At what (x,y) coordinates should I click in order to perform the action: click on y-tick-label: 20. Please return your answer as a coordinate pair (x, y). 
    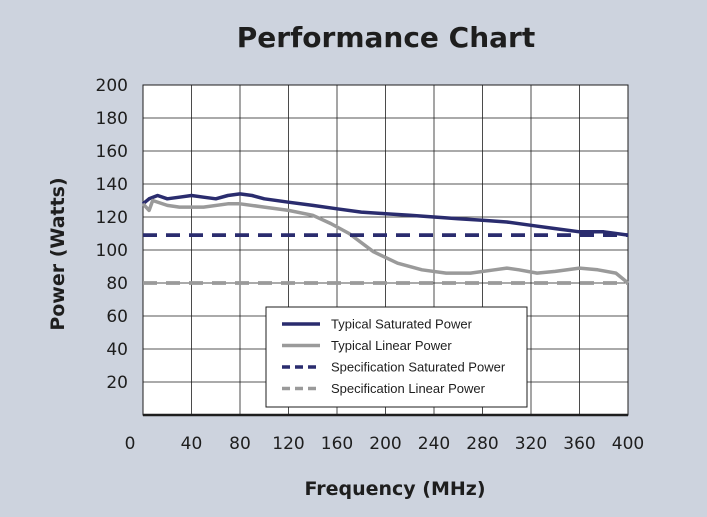
    Looking at the image, I should click on (117, 383).